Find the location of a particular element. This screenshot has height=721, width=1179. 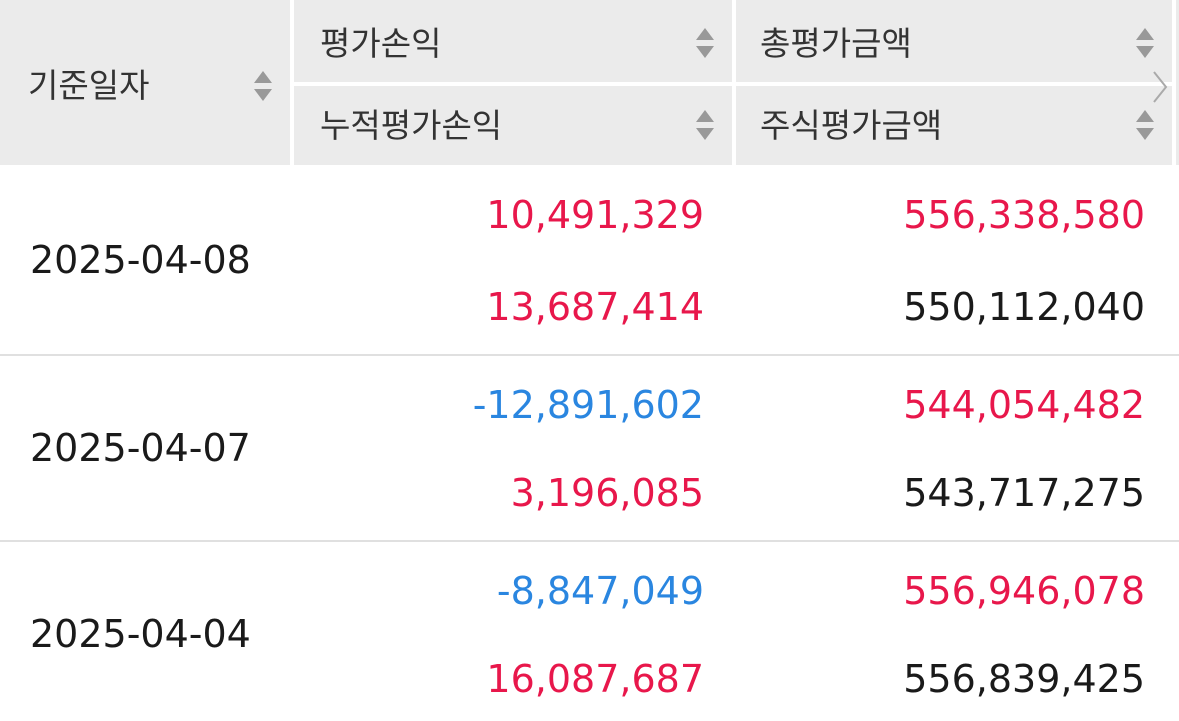

cum-eval-pl-cell: 13,687,414 is located at coordinates (595, 307).